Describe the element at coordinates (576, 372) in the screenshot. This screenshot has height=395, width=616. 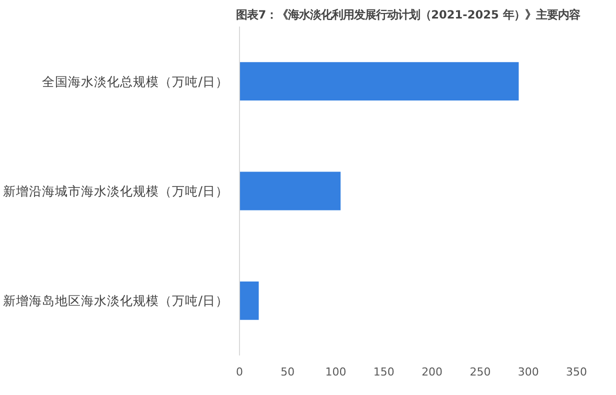
I see `x-tick-label: 350` at that location.